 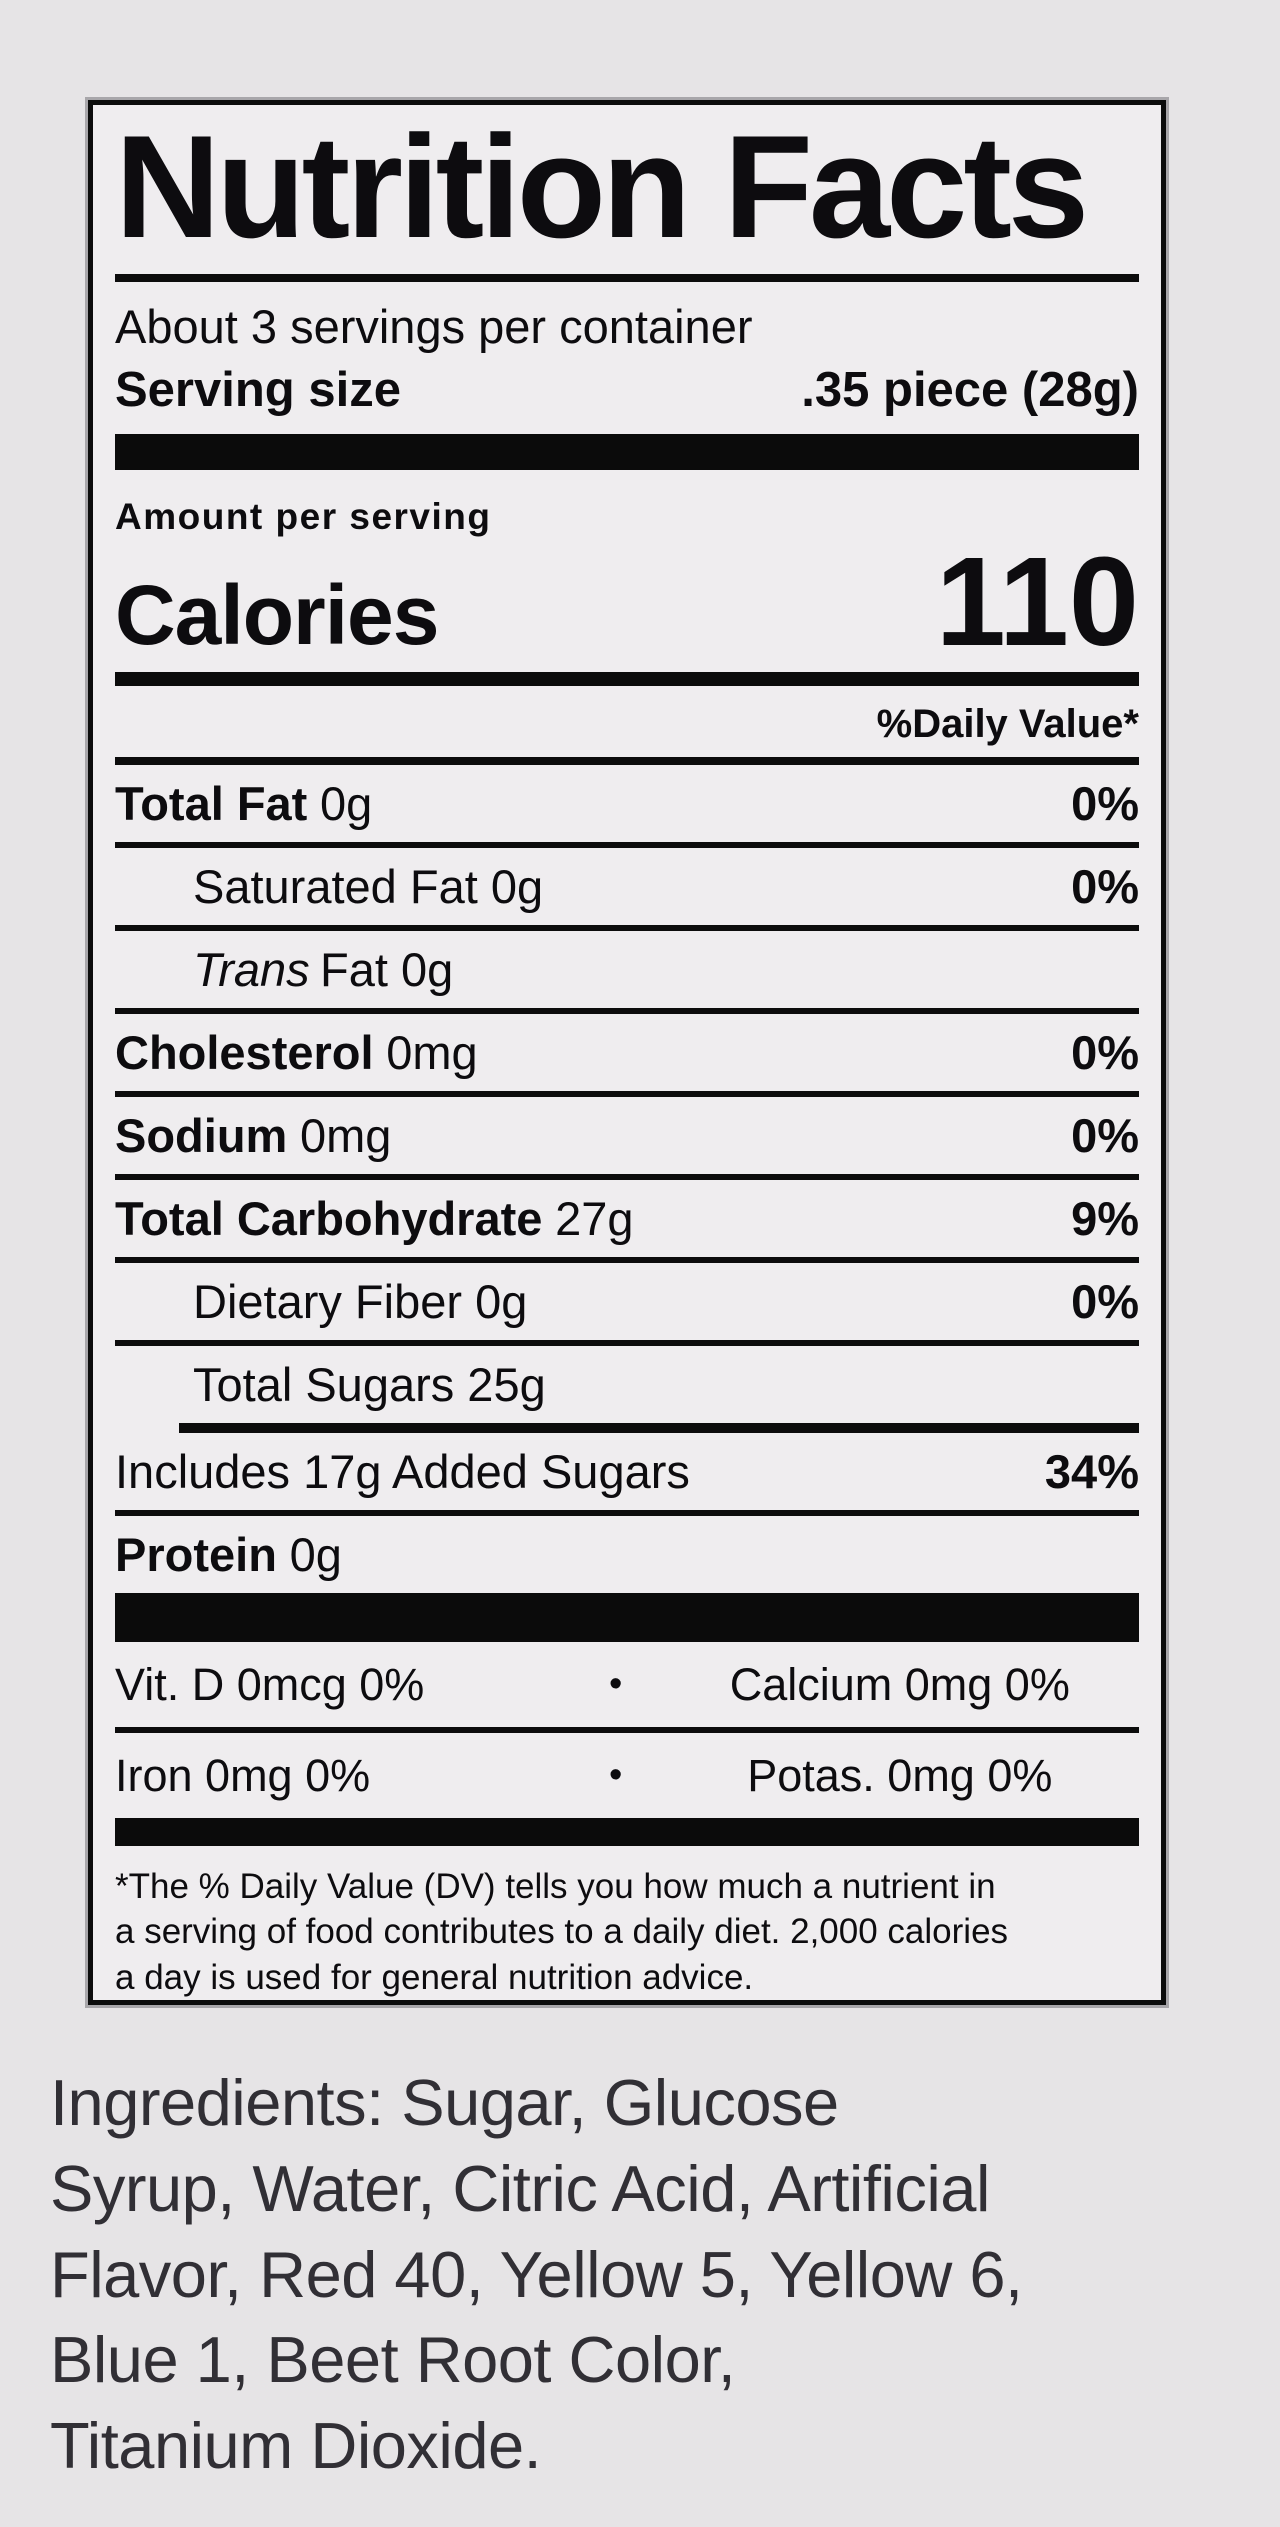 I want to click on nutrient-amount: Fat 0g, so click(x=386, y=969).